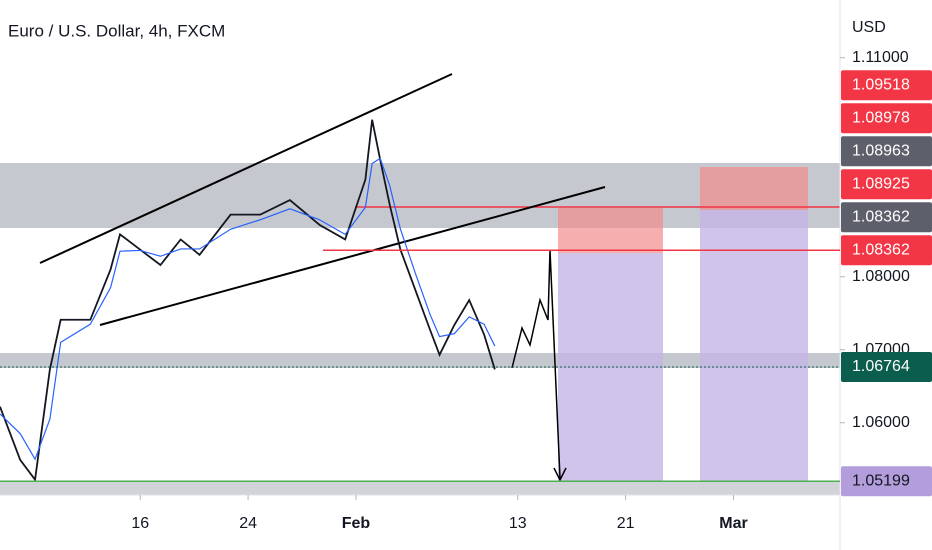 This screenshot has height=550, width=932. What do you see at coordinates (140, 523) in the screenshot?
I see `x-tick-label: 16` at bounding box center [140, 523].